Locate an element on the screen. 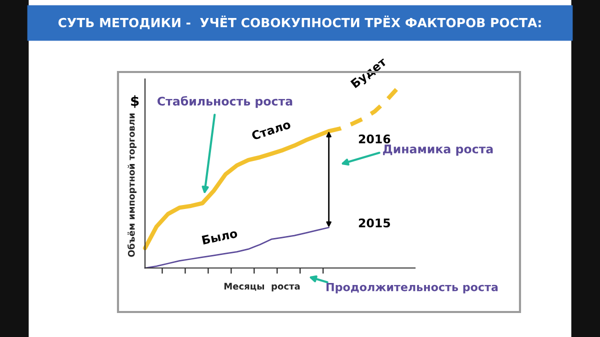 This screenshot has height=337, width=600. annotation: Динамика роста is located at coordinates (438, 150).